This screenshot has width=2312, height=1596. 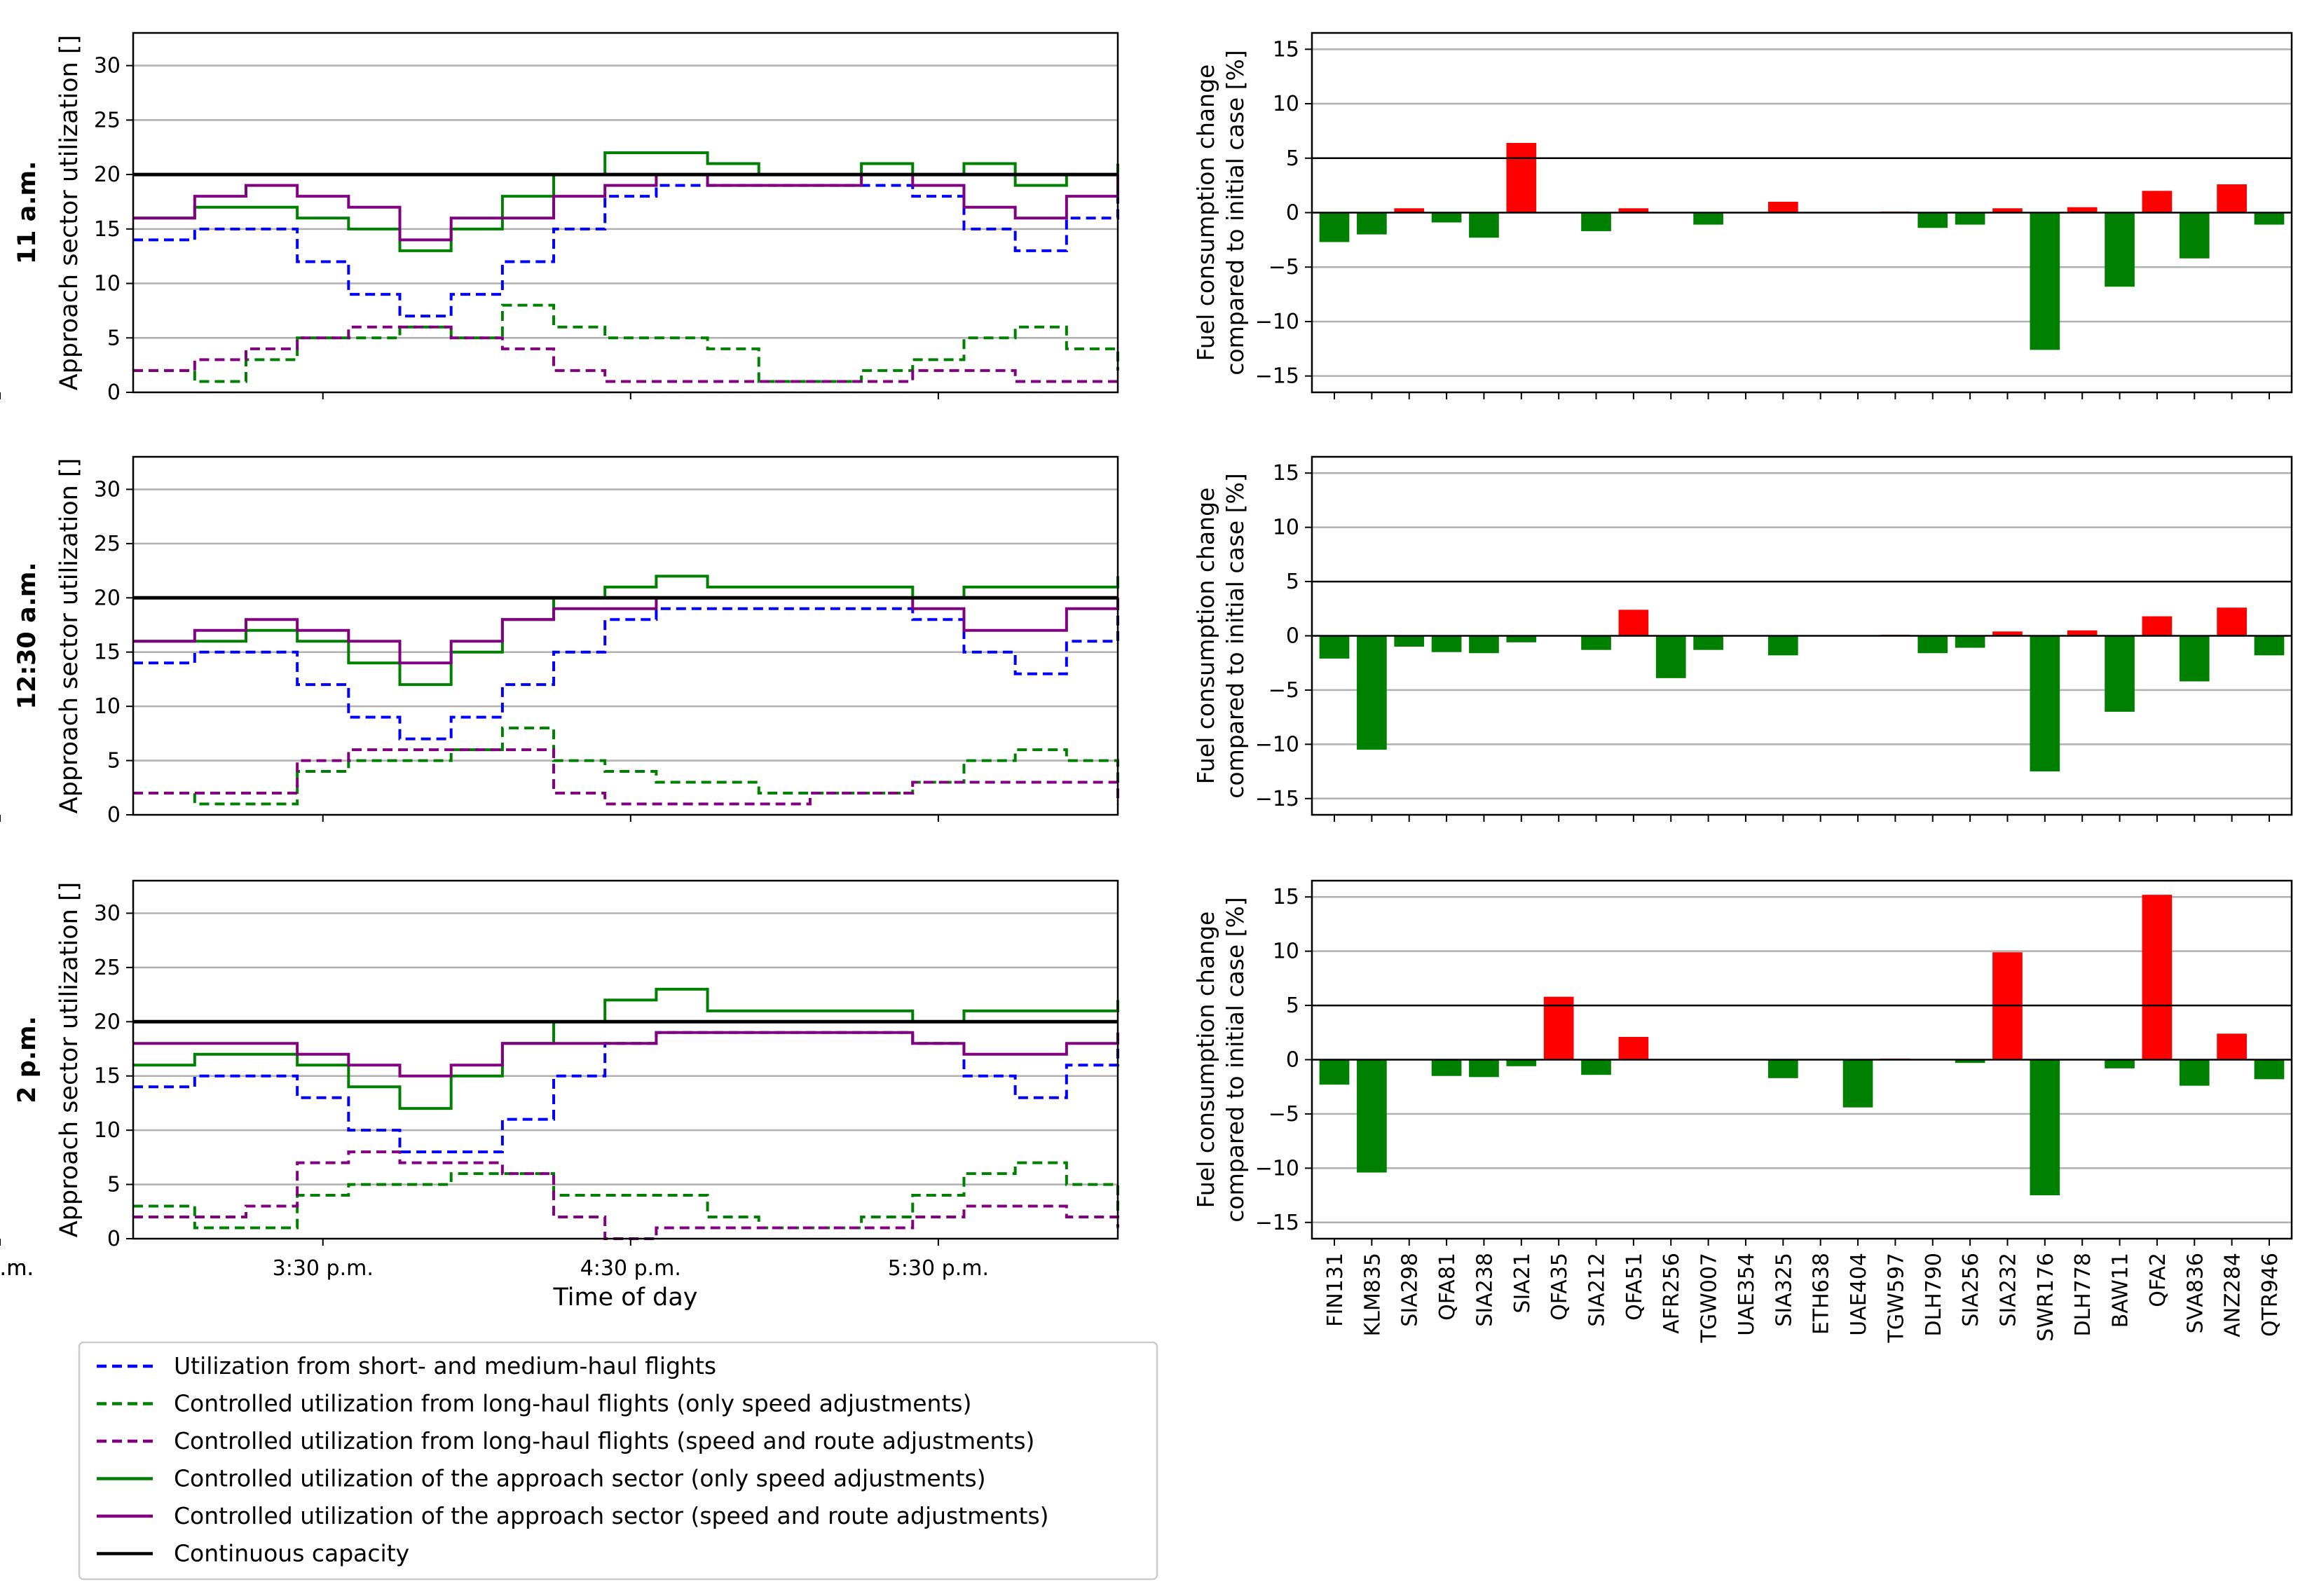 What do you see at coordinates (618, 1461) in the screenshot?
I see `legend-frame` at bounding box center [618, 1461].